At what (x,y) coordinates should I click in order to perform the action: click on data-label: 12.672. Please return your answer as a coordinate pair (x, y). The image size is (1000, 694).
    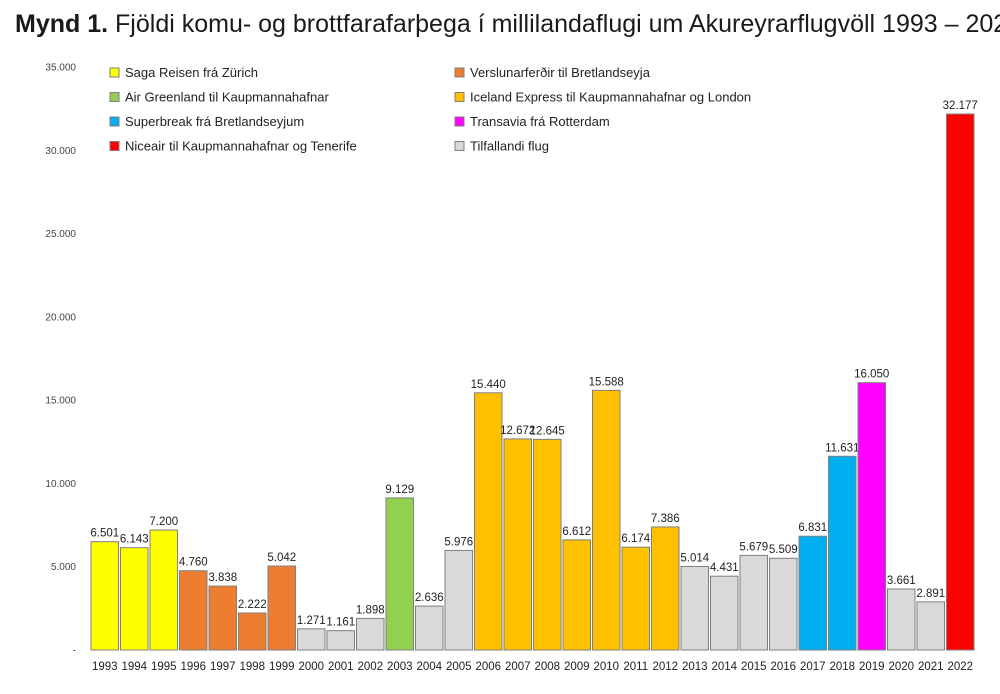
    Looking at the image, I should click on (517, 431).